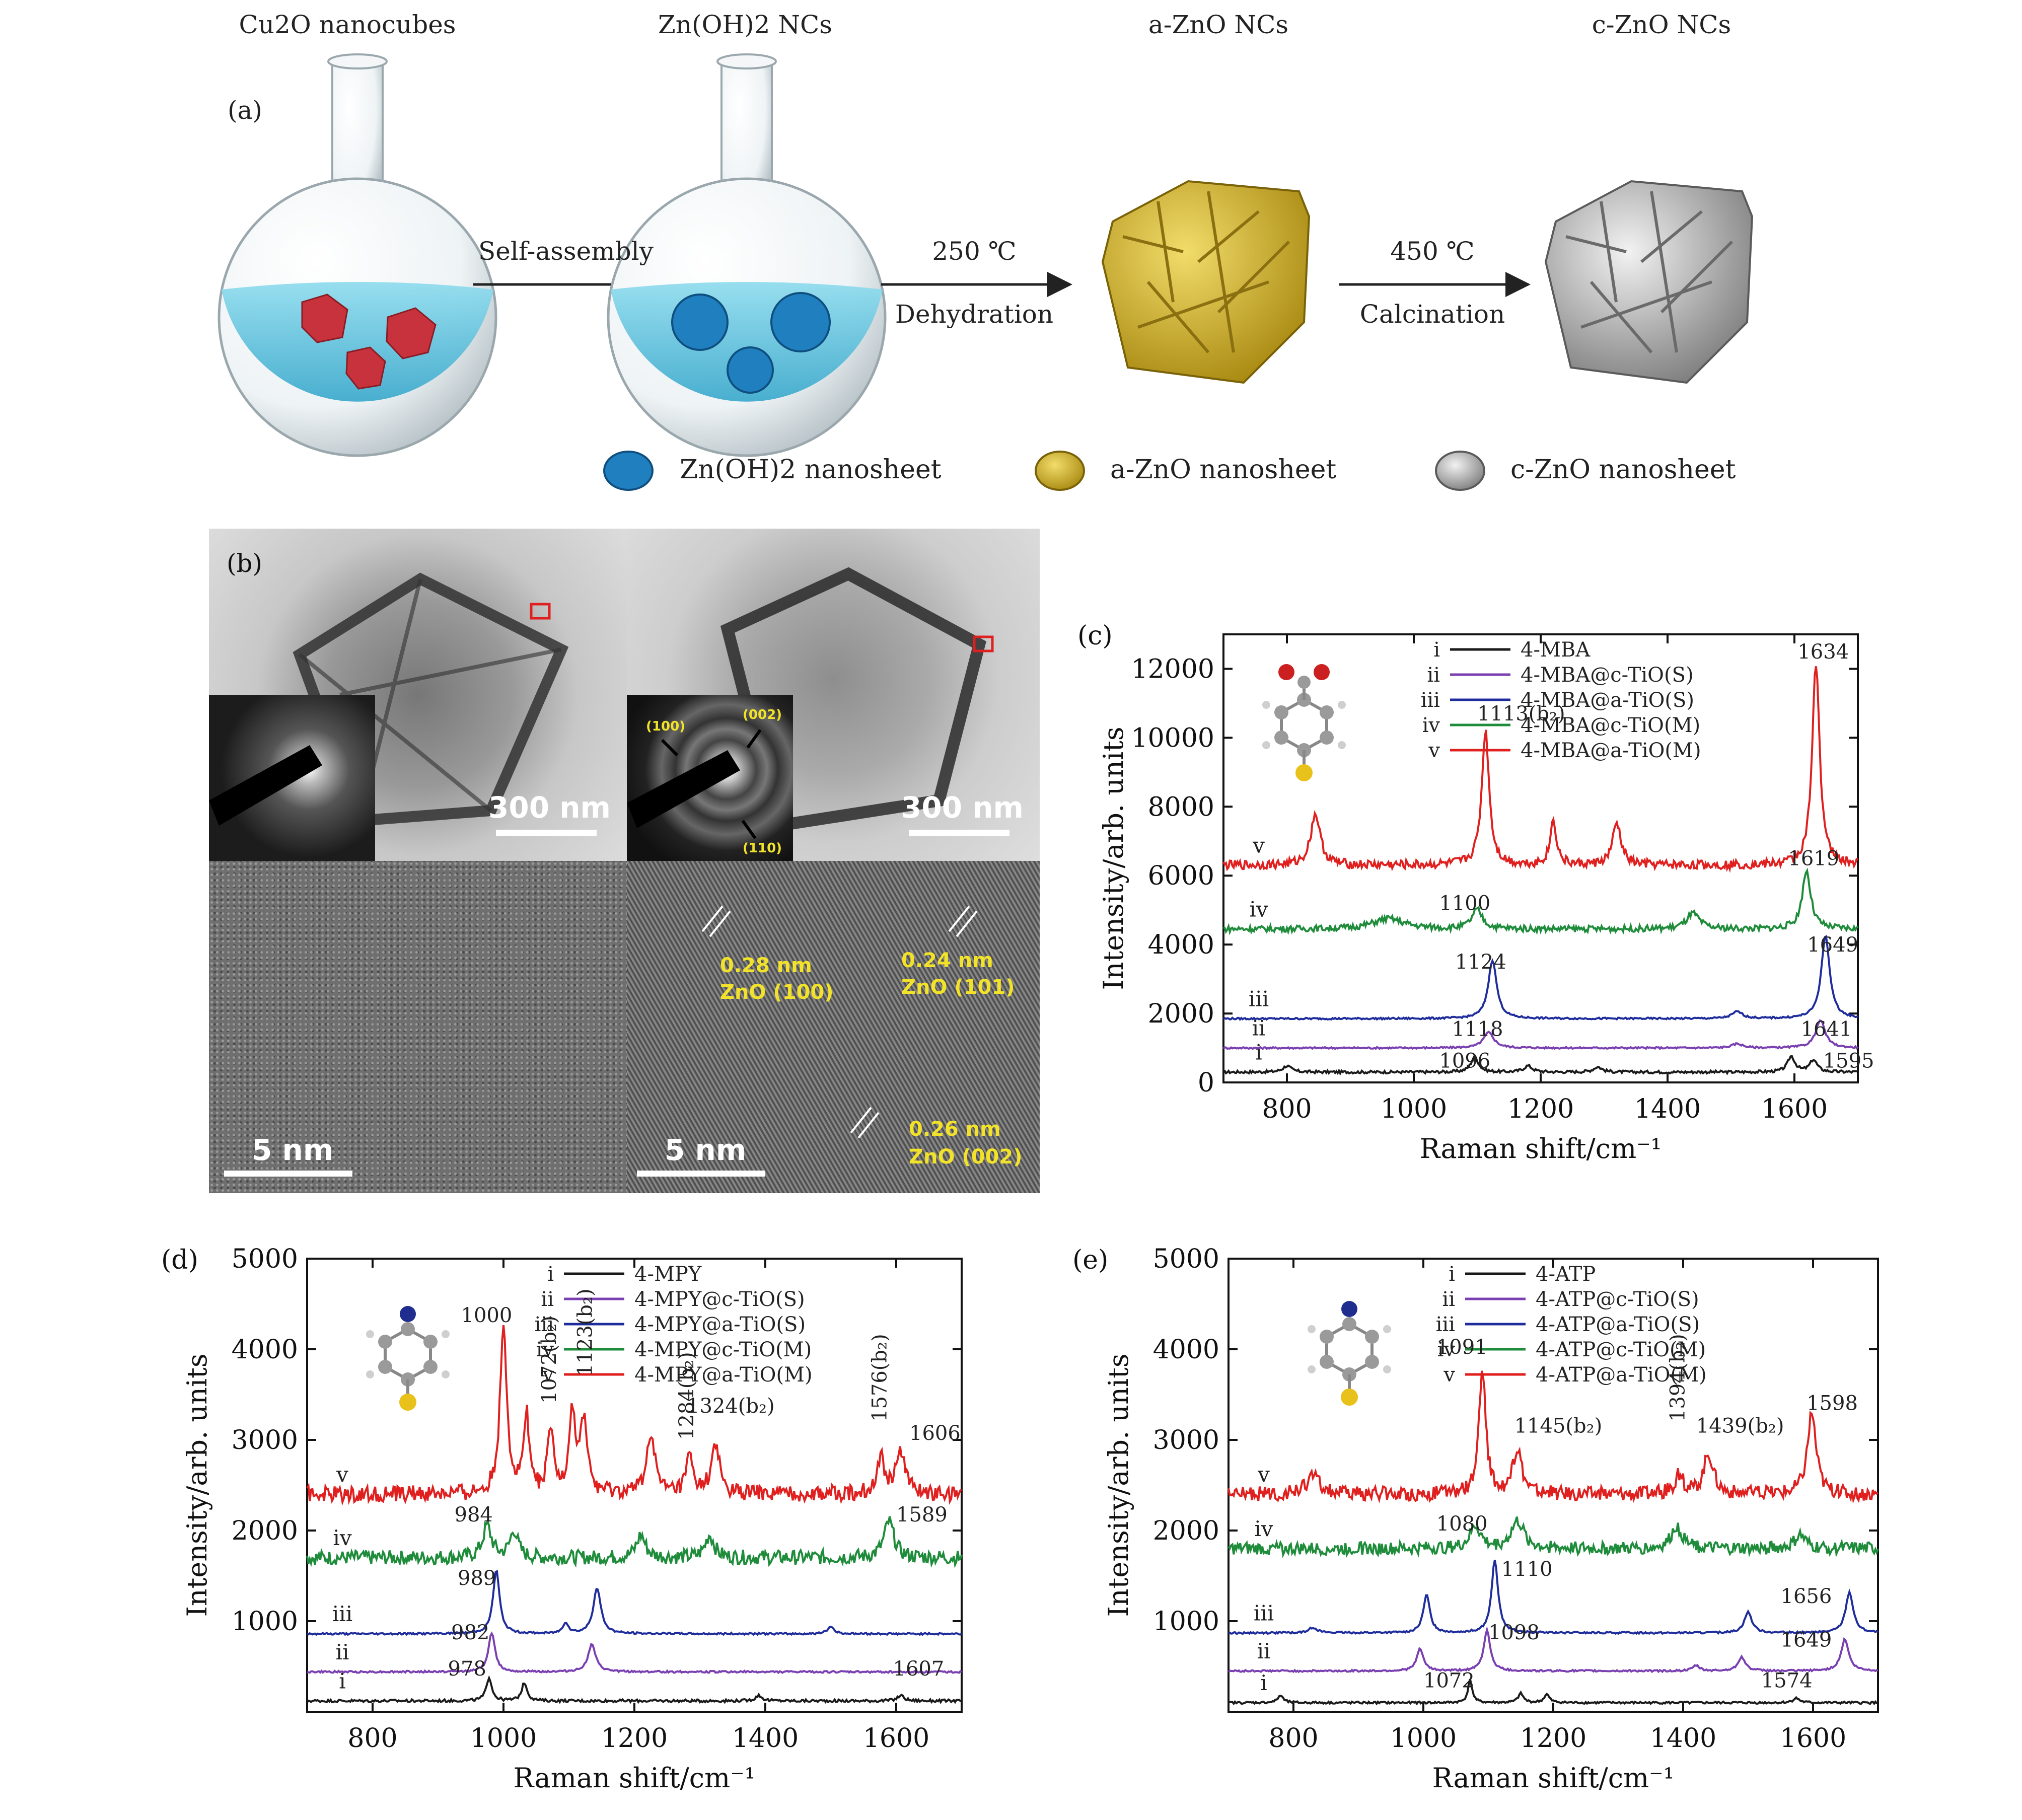  I want to click on spectrum-v, so click(1540, 769).